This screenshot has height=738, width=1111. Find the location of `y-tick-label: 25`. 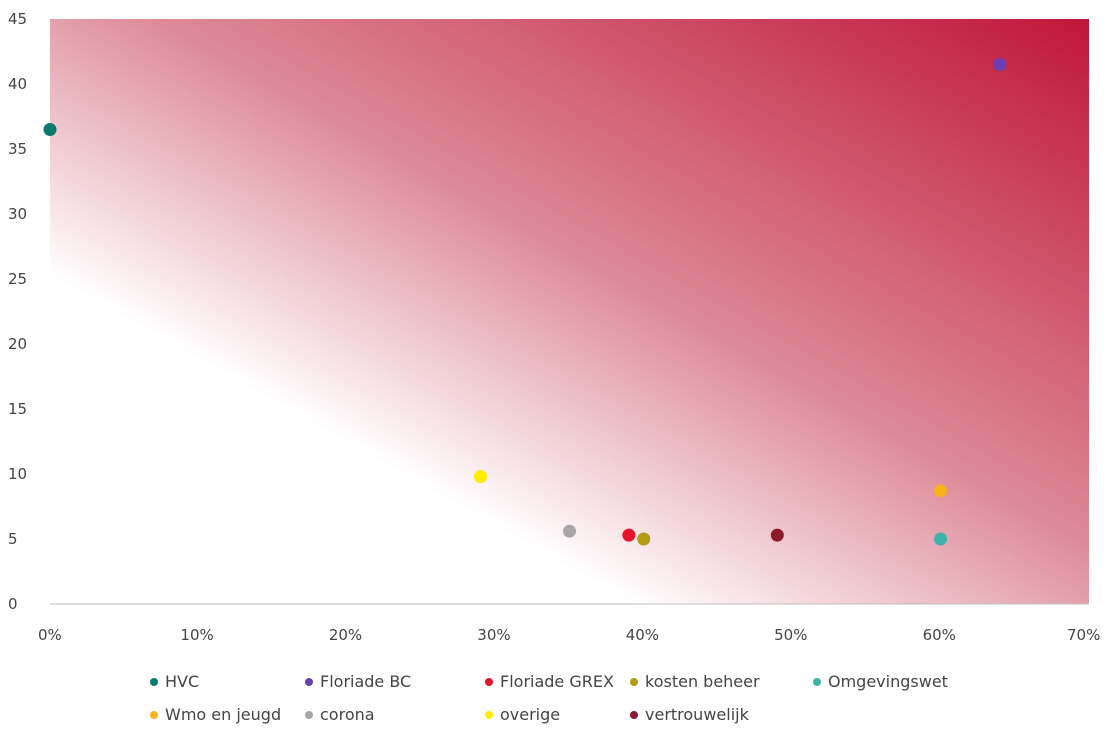

y-tick-label: 25 is located at coordinates (17, 279).